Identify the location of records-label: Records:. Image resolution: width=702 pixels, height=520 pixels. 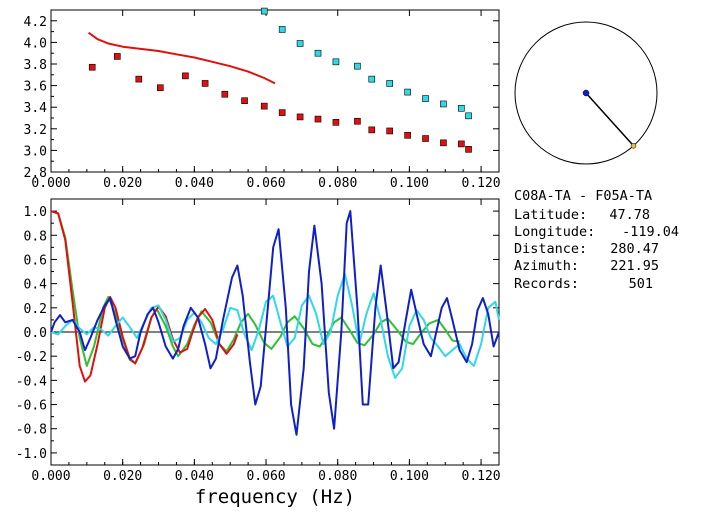
(546, 284).